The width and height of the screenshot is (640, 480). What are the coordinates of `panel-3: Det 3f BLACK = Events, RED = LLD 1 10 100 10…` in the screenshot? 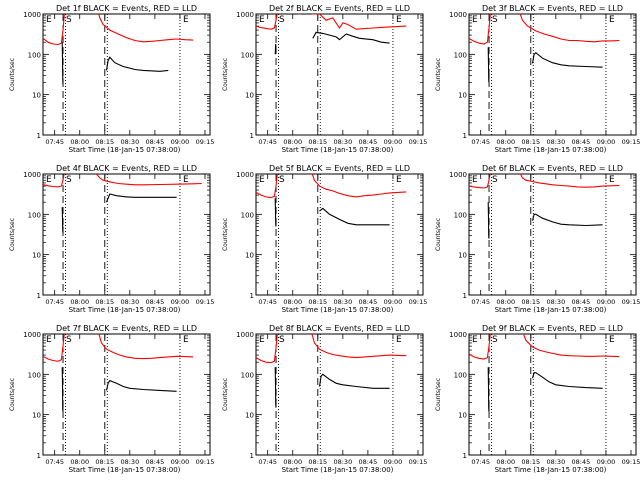 It's located at (537, 79).